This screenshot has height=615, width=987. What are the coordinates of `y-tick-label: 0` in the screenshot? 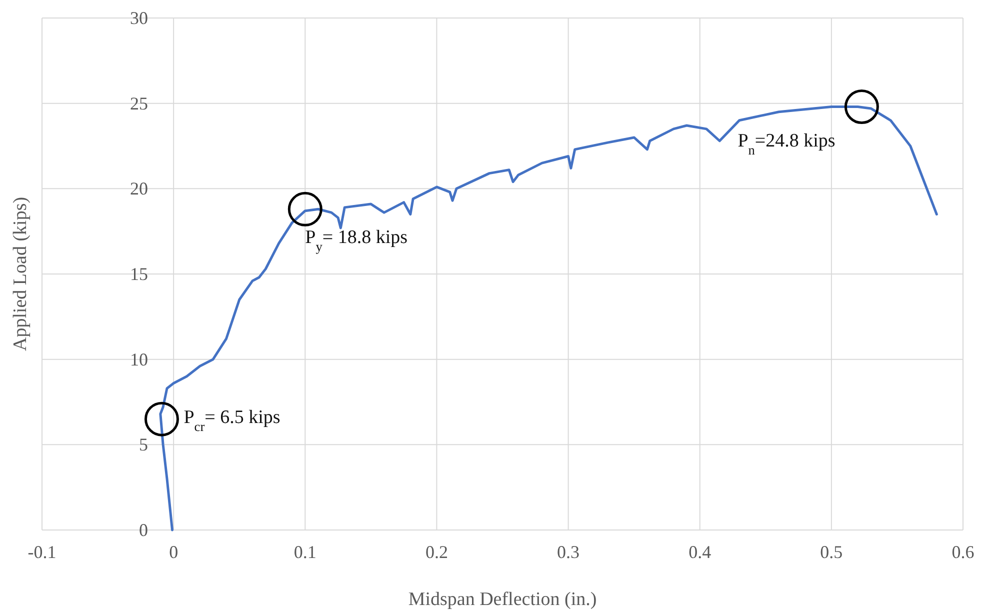 It's located at (143, 530).